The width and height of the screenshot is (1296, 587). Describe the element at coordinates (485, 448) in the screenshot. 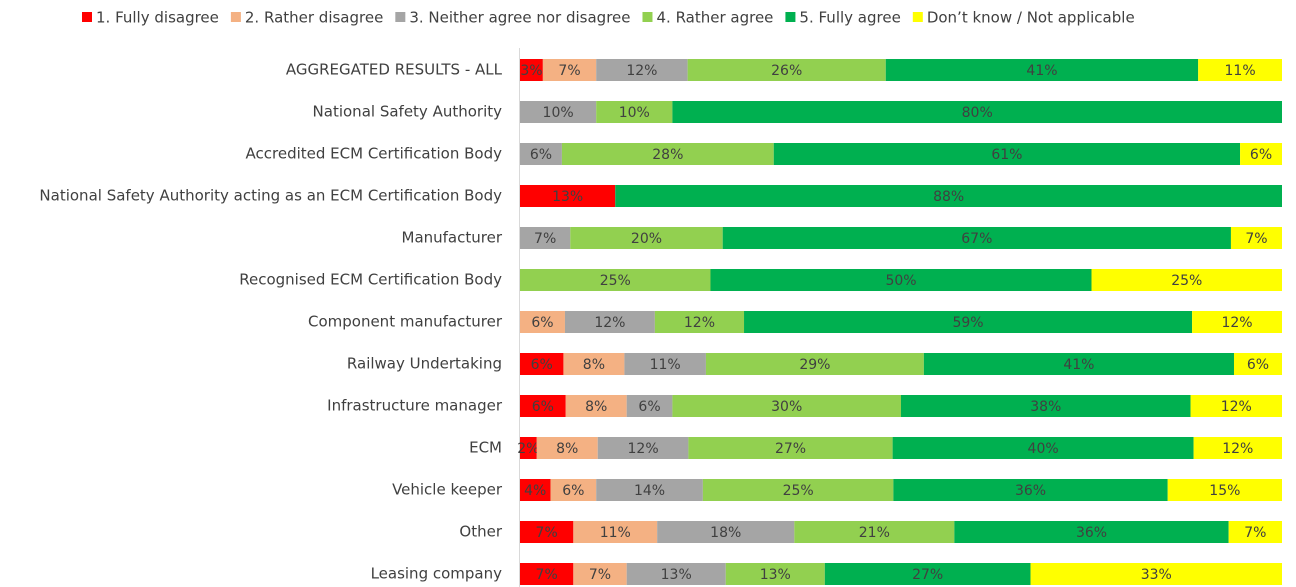

I see `y-tick-label: ECM` at that location.